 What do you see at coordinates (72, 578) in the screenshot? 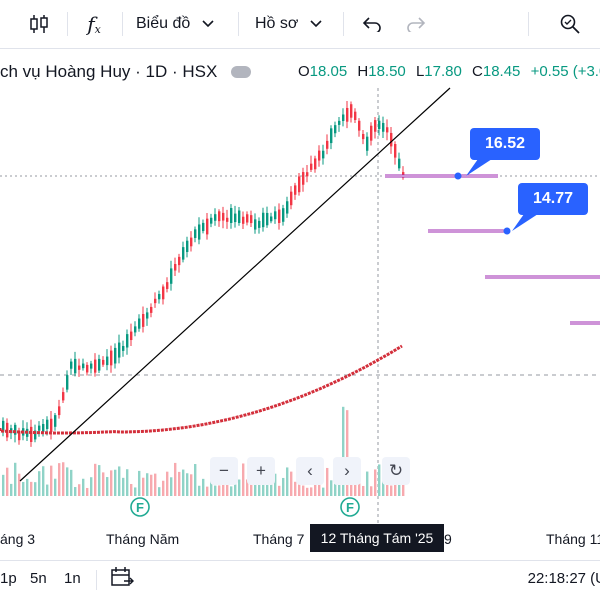
I see `range-1n: 1n` at bounding box center [72, 578].